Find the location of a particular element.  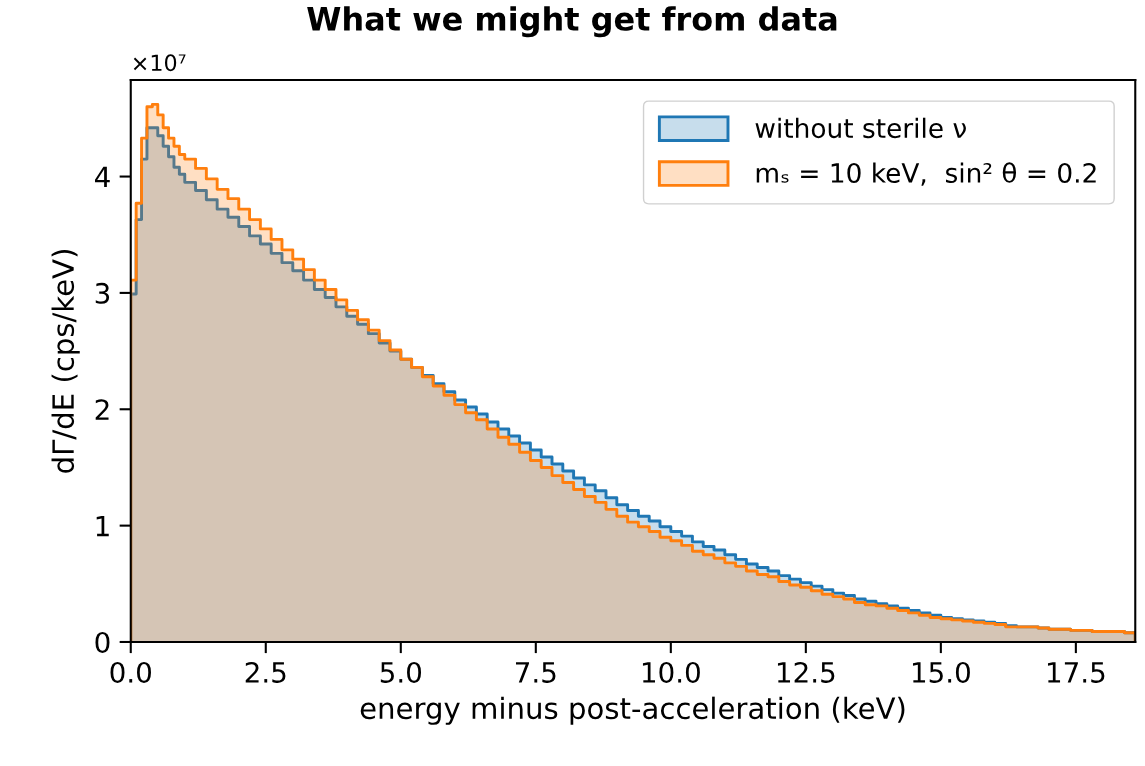

y-tick-label: 1 is located at coordinates (102, 526).